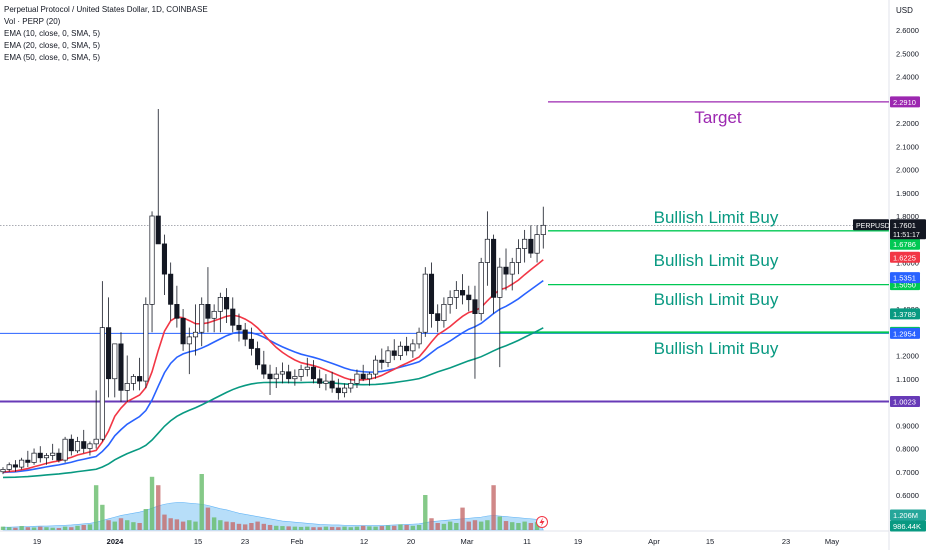 The height and width of the screenshot is (550, 932). I want to click on indicator-volume: Vol · PERP (20), so click(32, 21).